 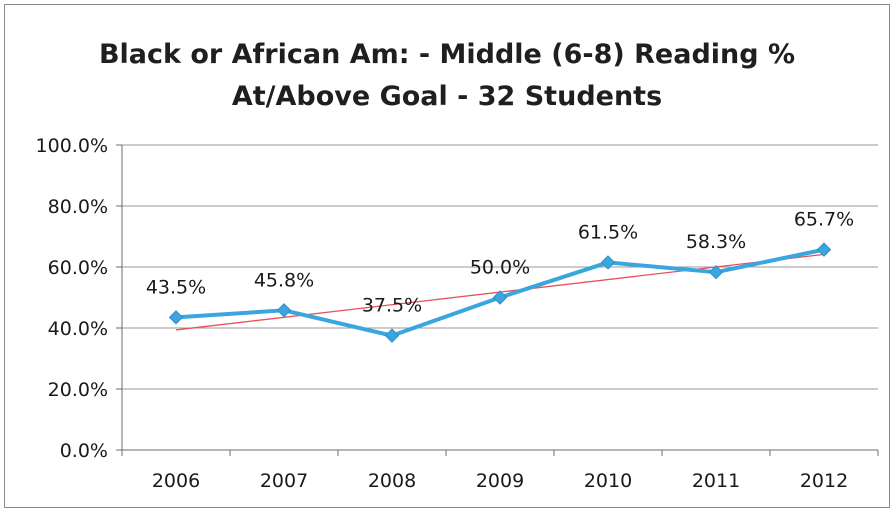 What do you see at coordinates (392, 306) in the screenshot?
I see `data-label: 37.5%` at bounding box center [392, 306].